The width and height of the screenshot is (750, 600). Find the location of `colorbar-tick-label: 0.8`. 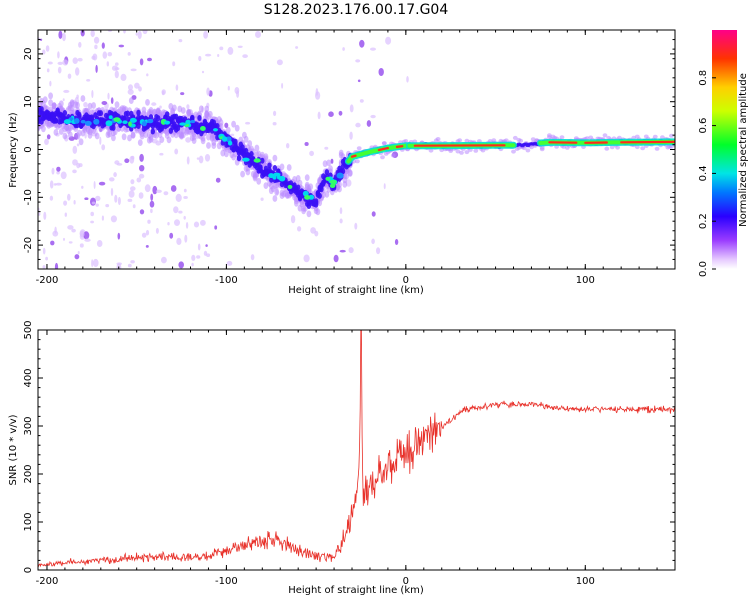

colorbar-tick-label: 0.8 is located at coordinates (703, 78).